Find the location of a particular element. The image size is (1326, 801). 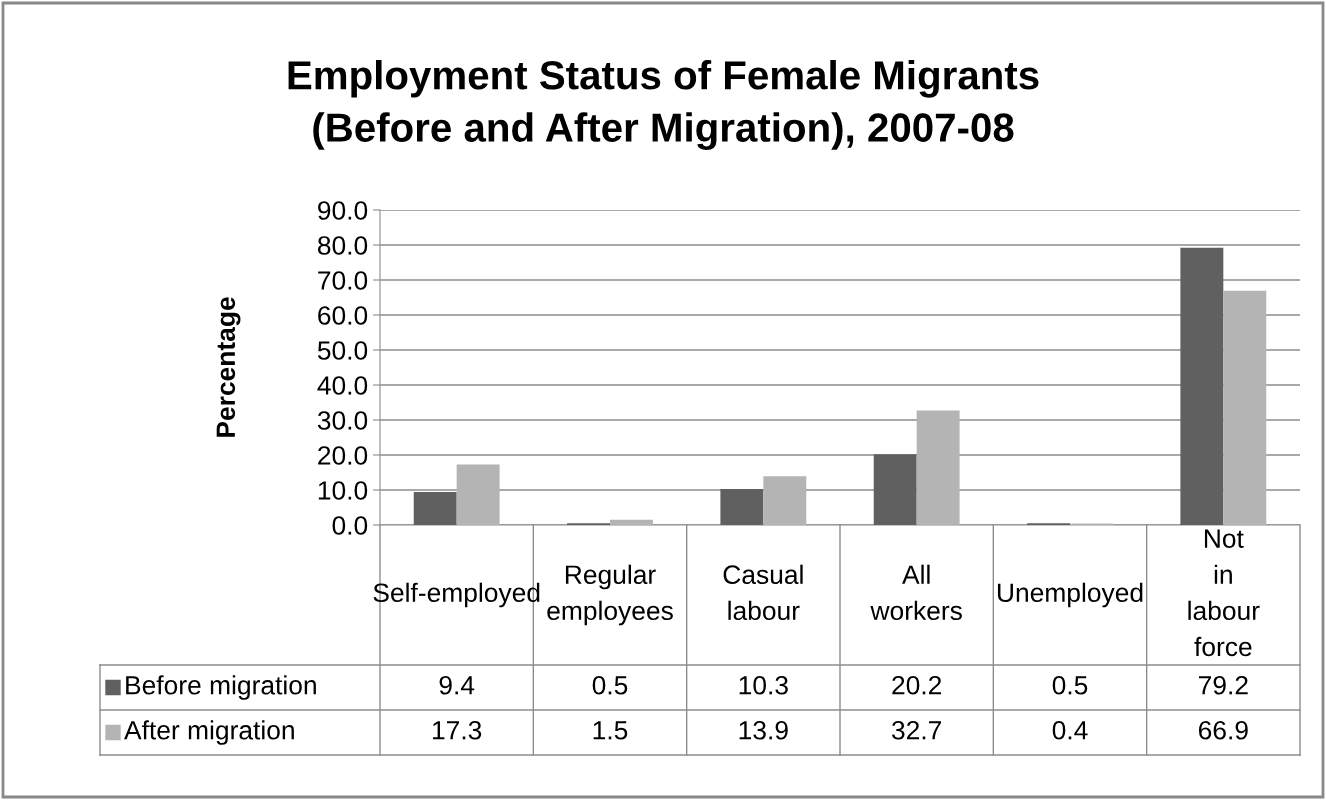

data-label: 10.3 is located at coordinates (763, 685).